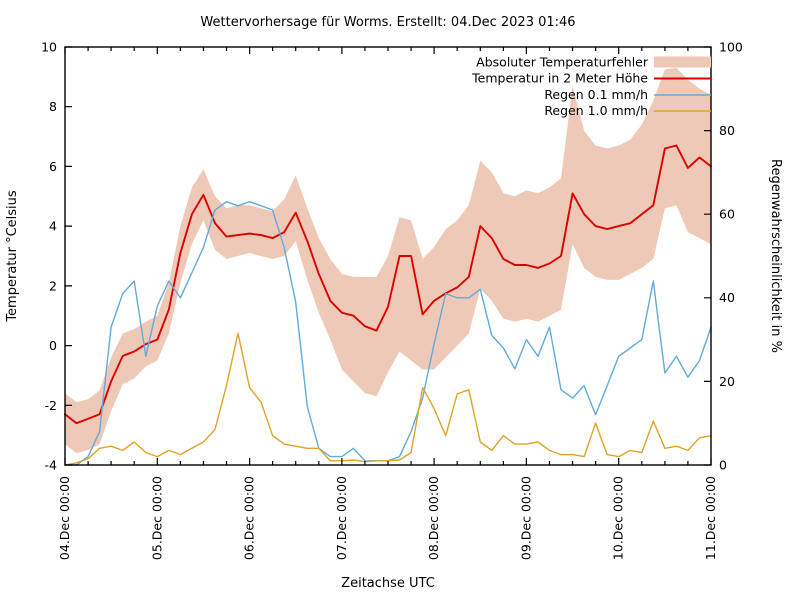 Image resolution: width=800 pixels, height=600 pixels. What do you see at coordinates (53, 345) in the screenshot?
I see `y-left-tick-label: 0` at bounding box center [53, 345].